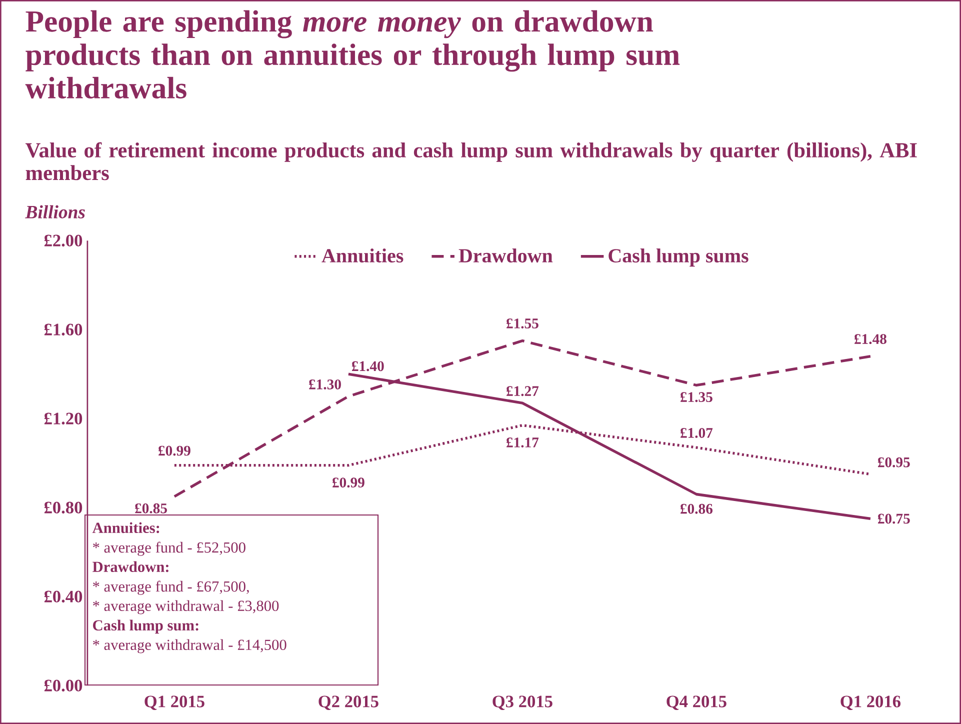 This screenshot has height=724, width=961. I want to click on chart-subtitle: Value of retirement income products and cash lump sum withdrawals by quarter (billions), ABI members, so click(471, 161).